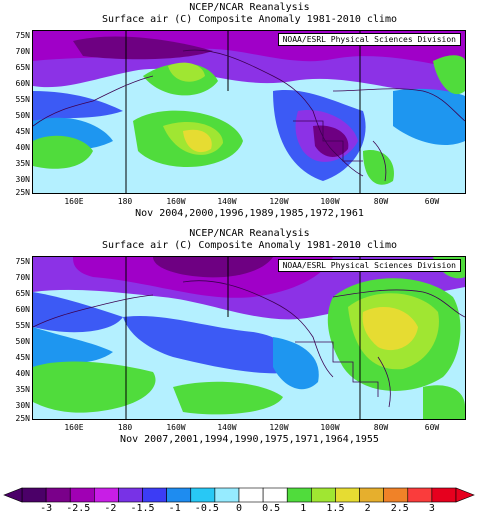 The image size is (499, 517). I want to click on colorbar-tick-label: -2, so click(110, 508).